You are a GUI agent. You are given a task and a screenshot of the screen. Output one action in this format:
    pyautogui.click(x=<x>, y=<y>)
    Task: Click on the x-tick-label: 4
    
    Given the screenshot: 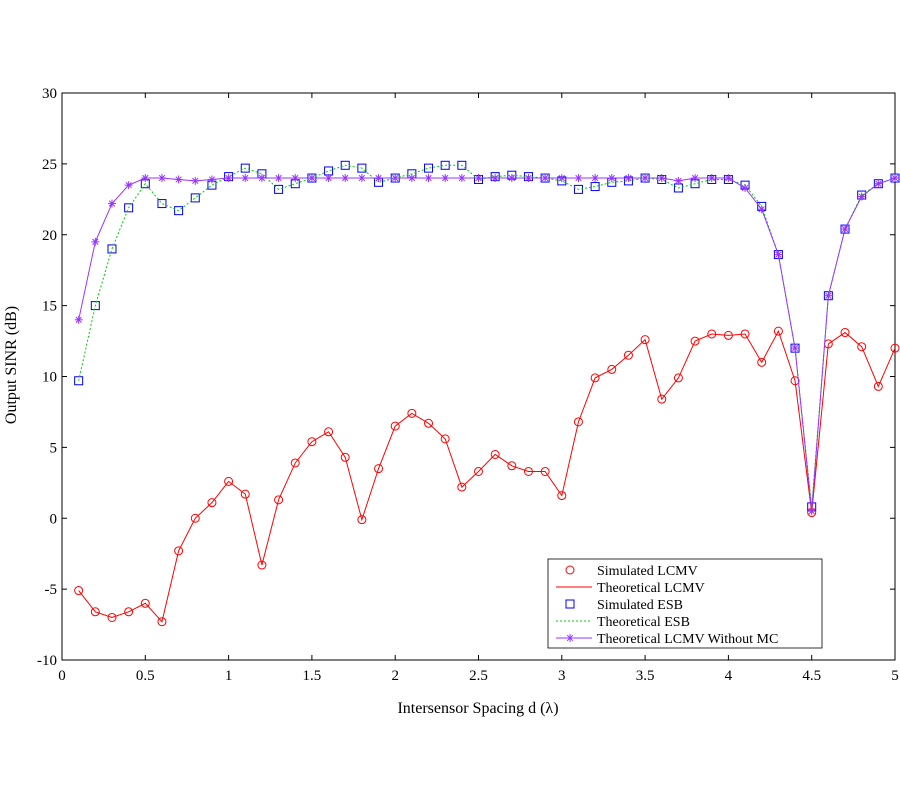 What is the action you would take?
    pyautogui.click(x=729, y=676)
    